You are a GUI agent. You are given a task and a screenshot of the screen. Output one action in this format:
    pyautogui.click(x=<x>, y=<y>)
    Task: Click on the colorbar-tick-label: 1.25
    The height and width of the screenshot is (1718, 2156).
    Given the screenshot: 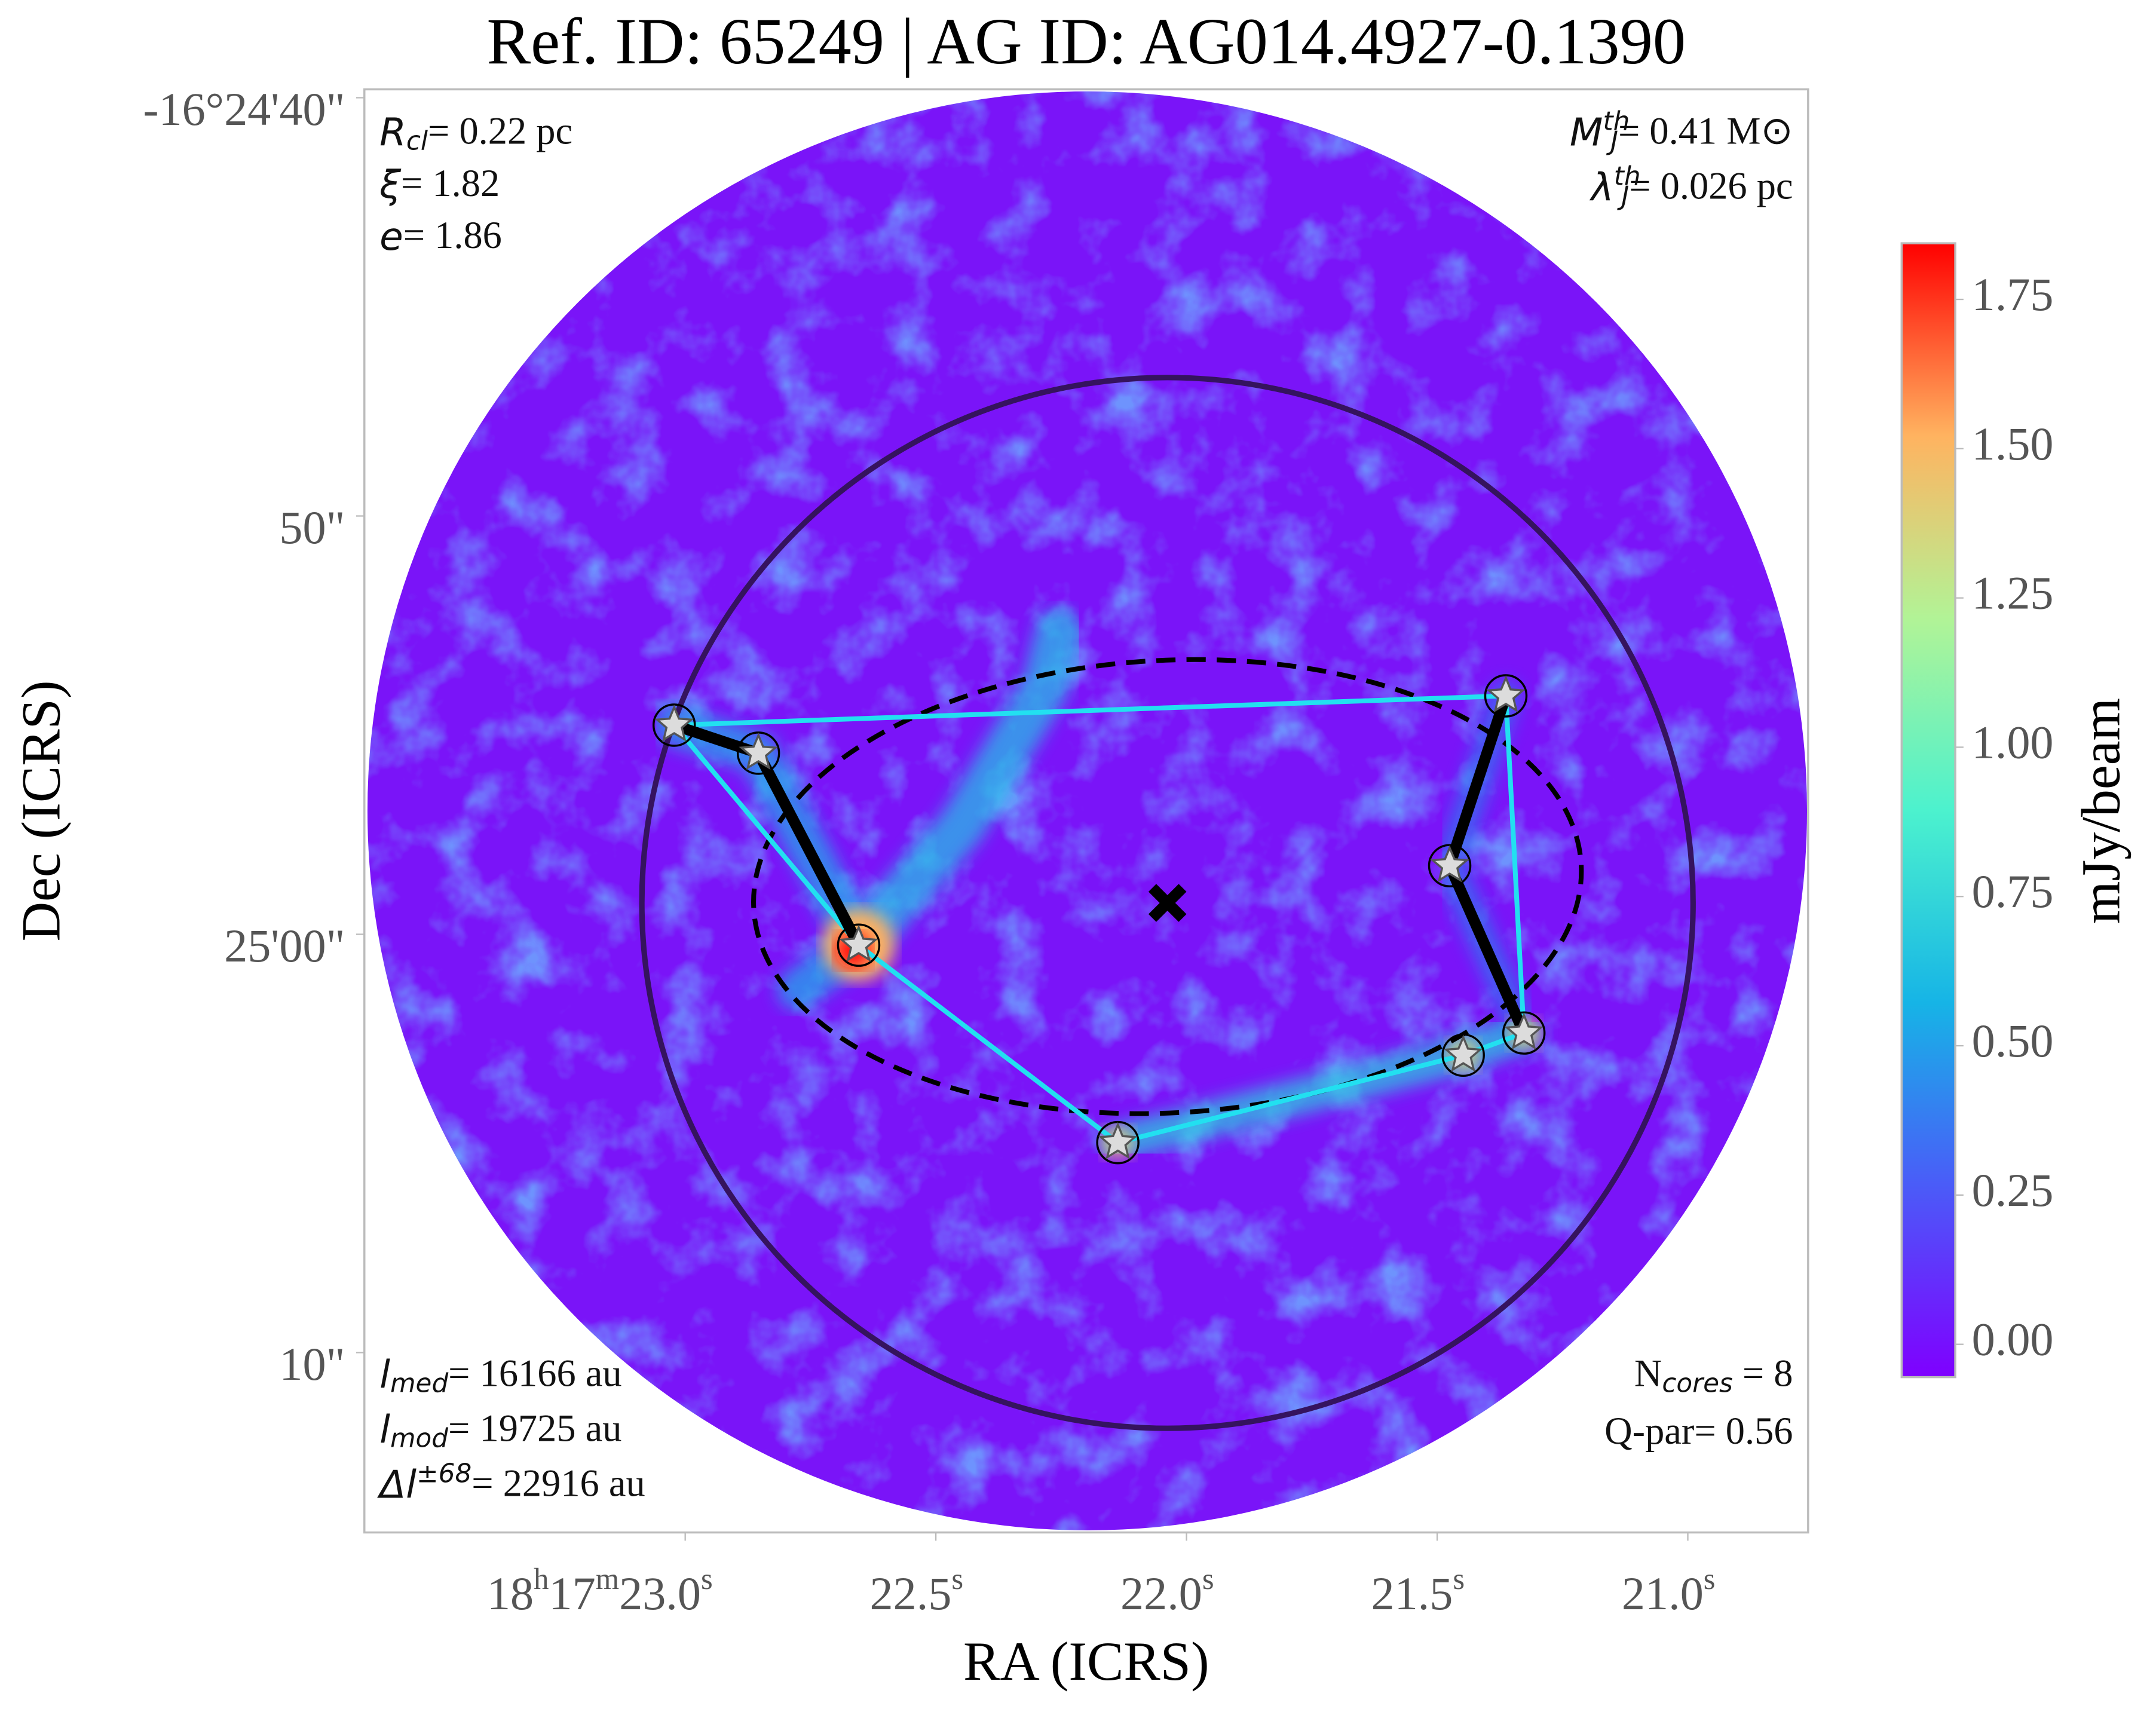 What is the action you would take?
    pyautogui.click(x=2013, y=593)
    